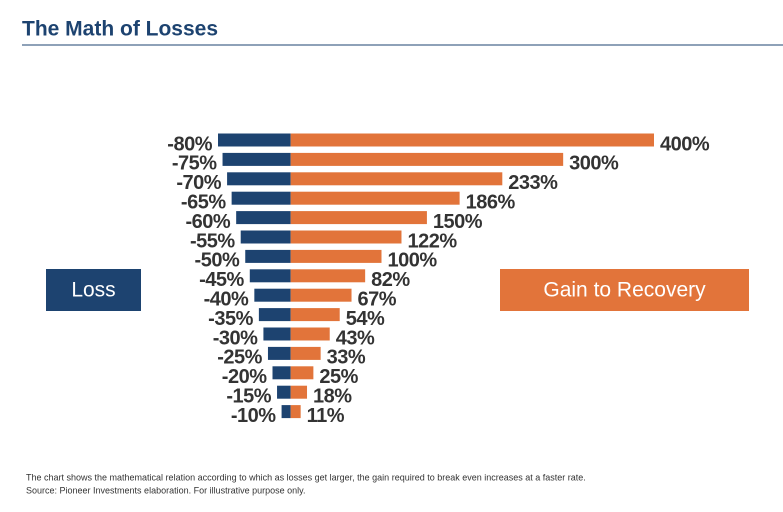 Image resolution: width=783 pixels, height=512 pixels. Describe the element at coordinates (355, 338) in the screenshot. I see `value-label: 43%` at that location.